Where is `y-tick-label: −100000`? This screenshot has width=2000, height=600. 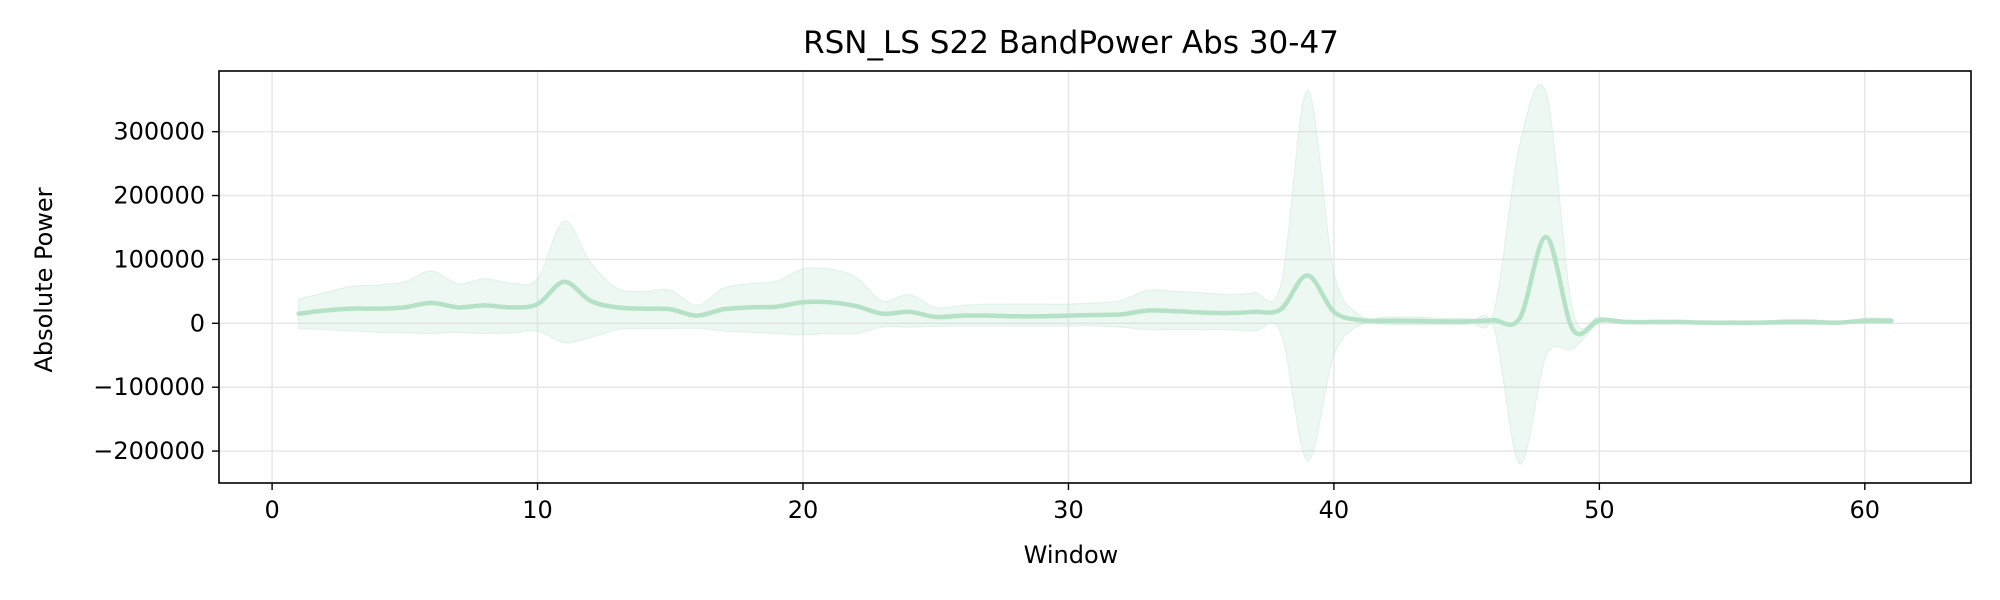 y-tick-label: −100000 is located at coordinates (149, 387).